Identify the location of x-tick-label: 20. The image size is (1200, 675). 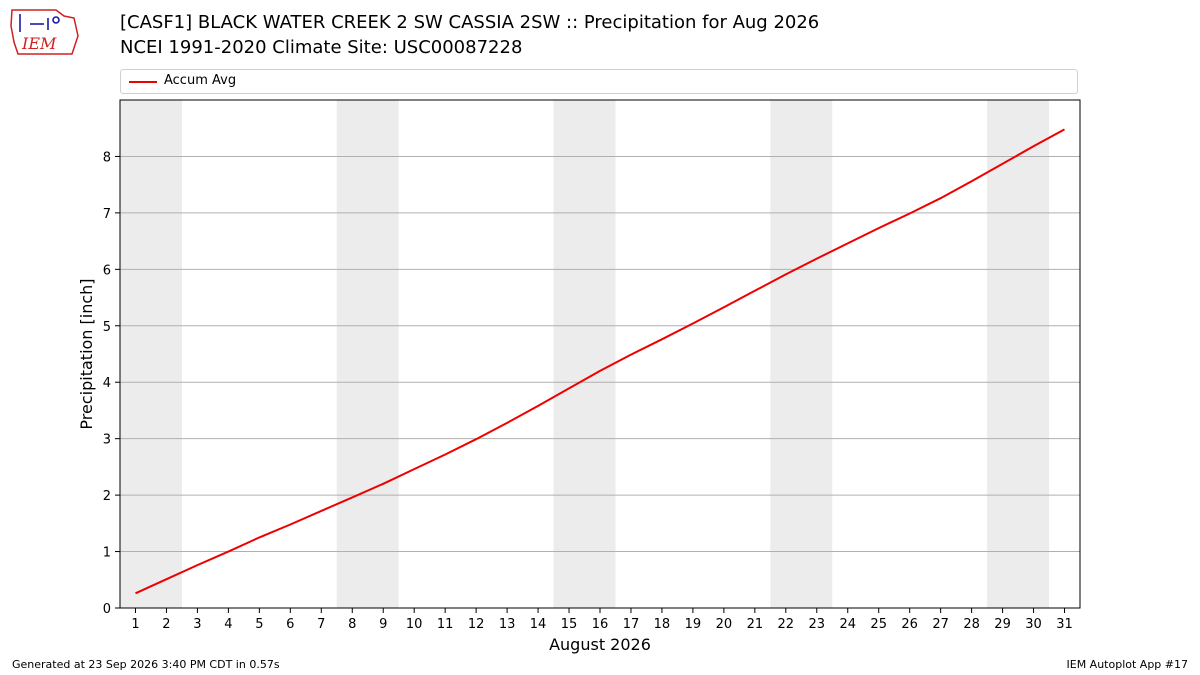
(724, 624).